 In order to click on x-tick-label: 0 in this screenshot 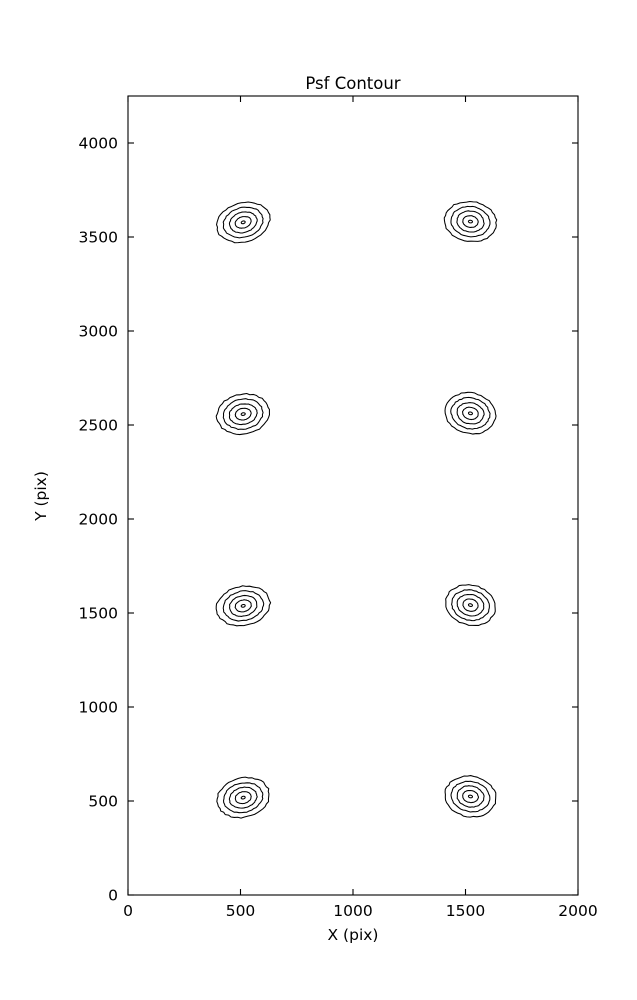, I will do `click(128, 911)`.